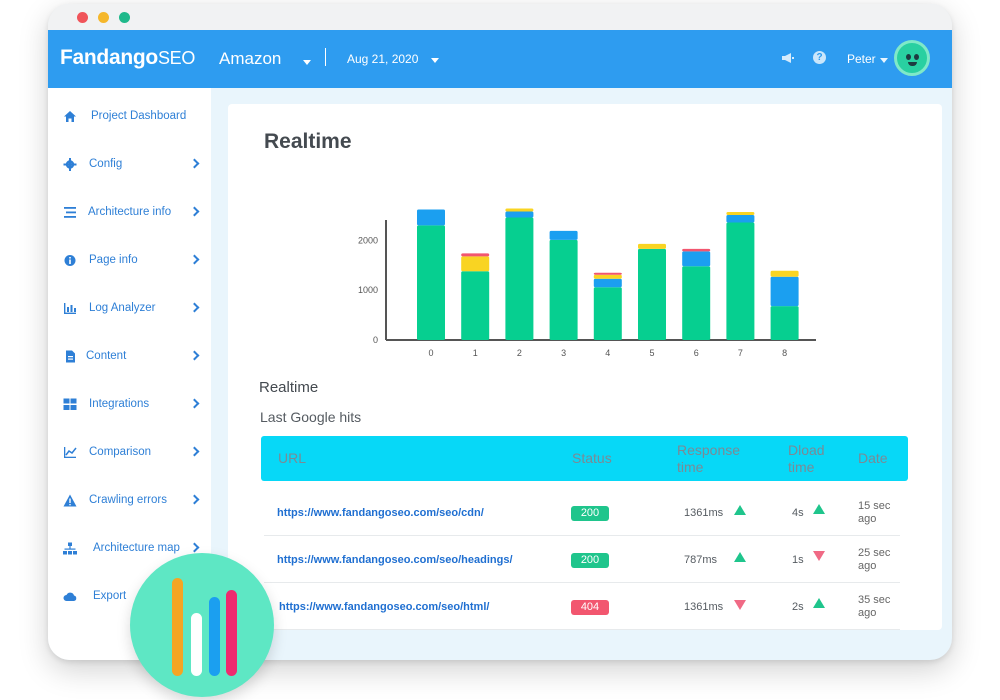 The image size is (1000, 700). Describe the element at coordinates (176, 58) in the screenshot. I see `logo-suffix: SEO` at that location.